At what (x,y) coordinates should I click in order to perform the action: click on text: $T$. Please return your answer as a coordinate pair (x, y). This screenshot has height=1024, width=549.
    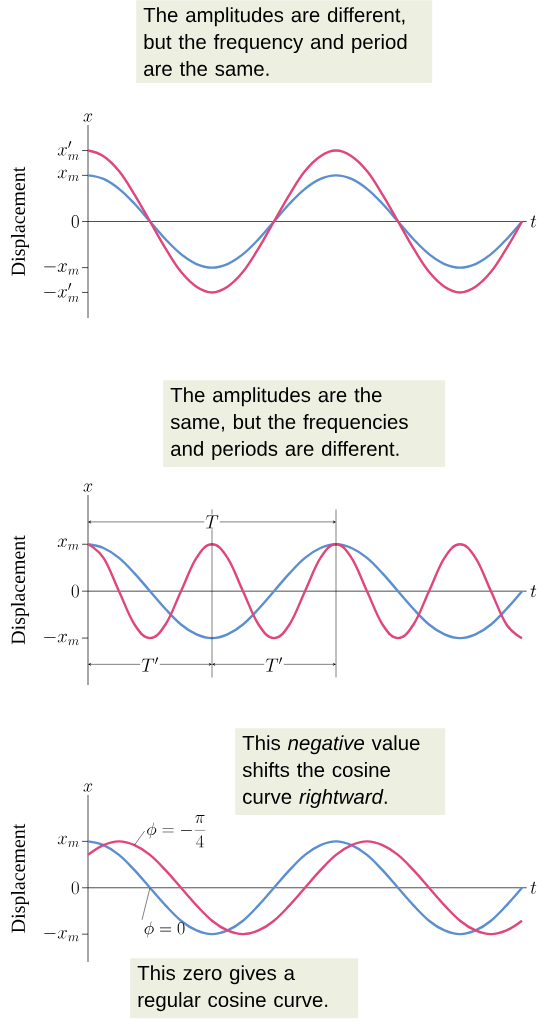
    Looking at the image, I should click on (212, 522).